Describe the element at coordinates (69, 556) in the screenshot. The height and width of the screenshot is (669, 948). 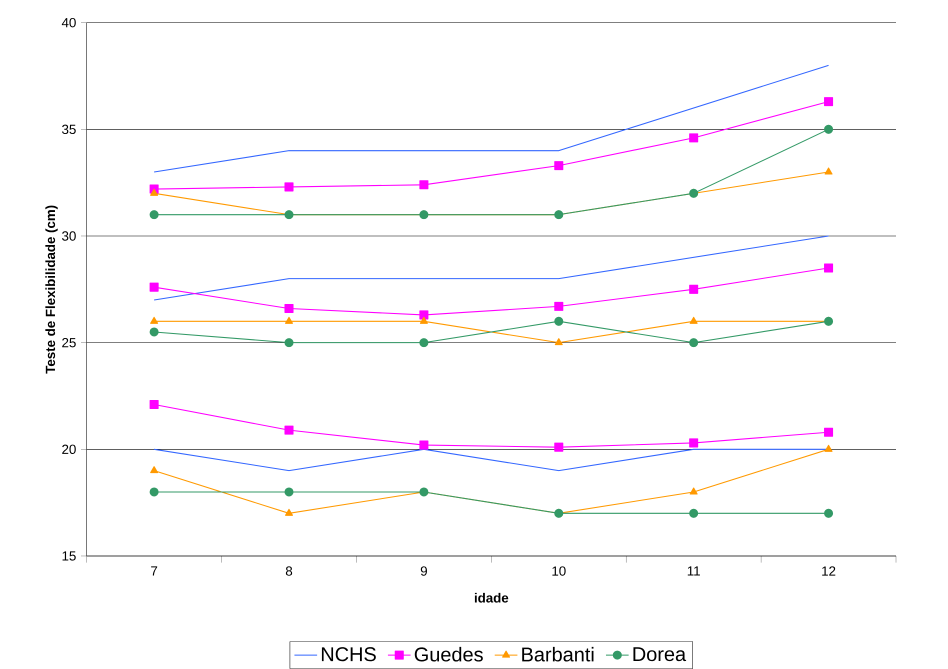
I see `y-tick-label: 15` at that location.